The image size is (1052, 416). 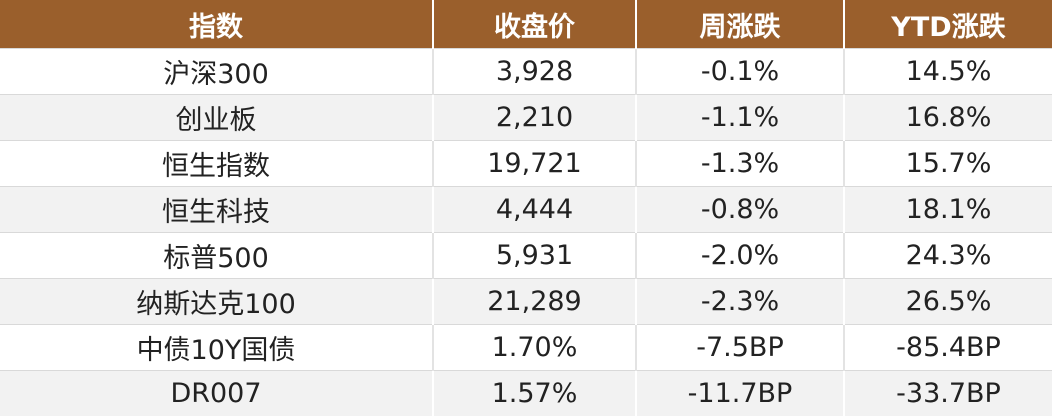 What do you see at coordinates (216, 24) in the screenshot?
I see `column-header-index: 指数` at bounding box center [216, 24].